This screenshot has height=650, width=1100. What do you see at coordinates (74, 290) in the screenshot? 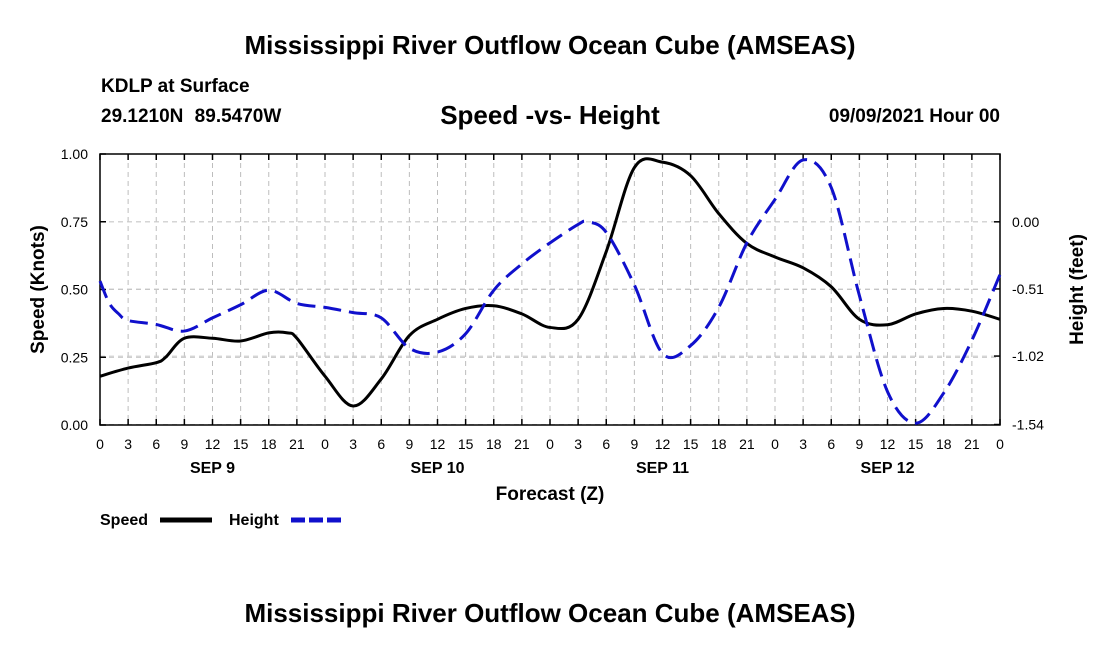
I see `y-tick-label: 0.50` at bounding box center [74, 290].